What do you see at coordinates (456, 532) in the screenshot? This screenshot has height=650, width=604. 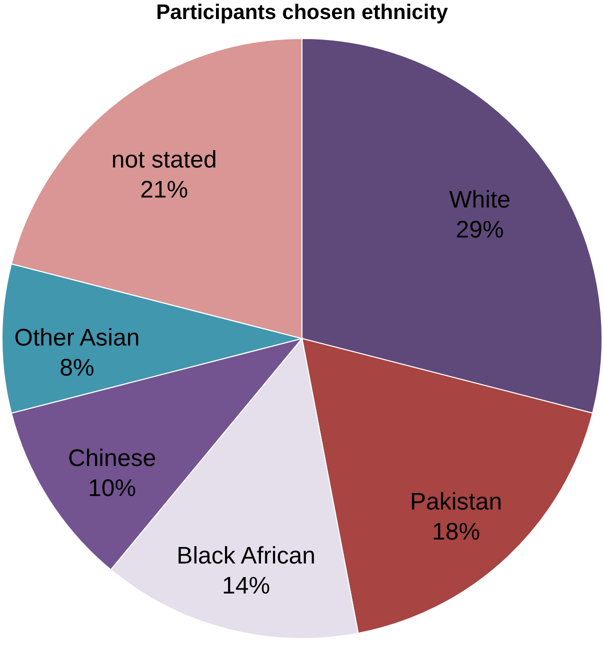 I see `data-label: 18%` at bounding box center [456, 532].